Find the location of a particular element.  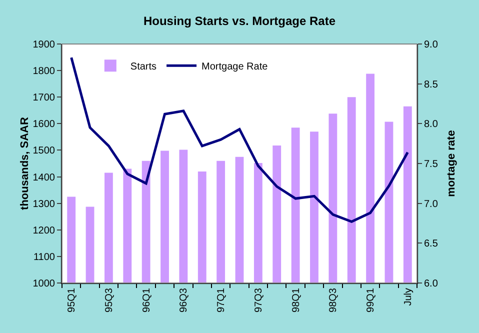

x-tick-label: 95Q3 is located at coordinates (109, 300).